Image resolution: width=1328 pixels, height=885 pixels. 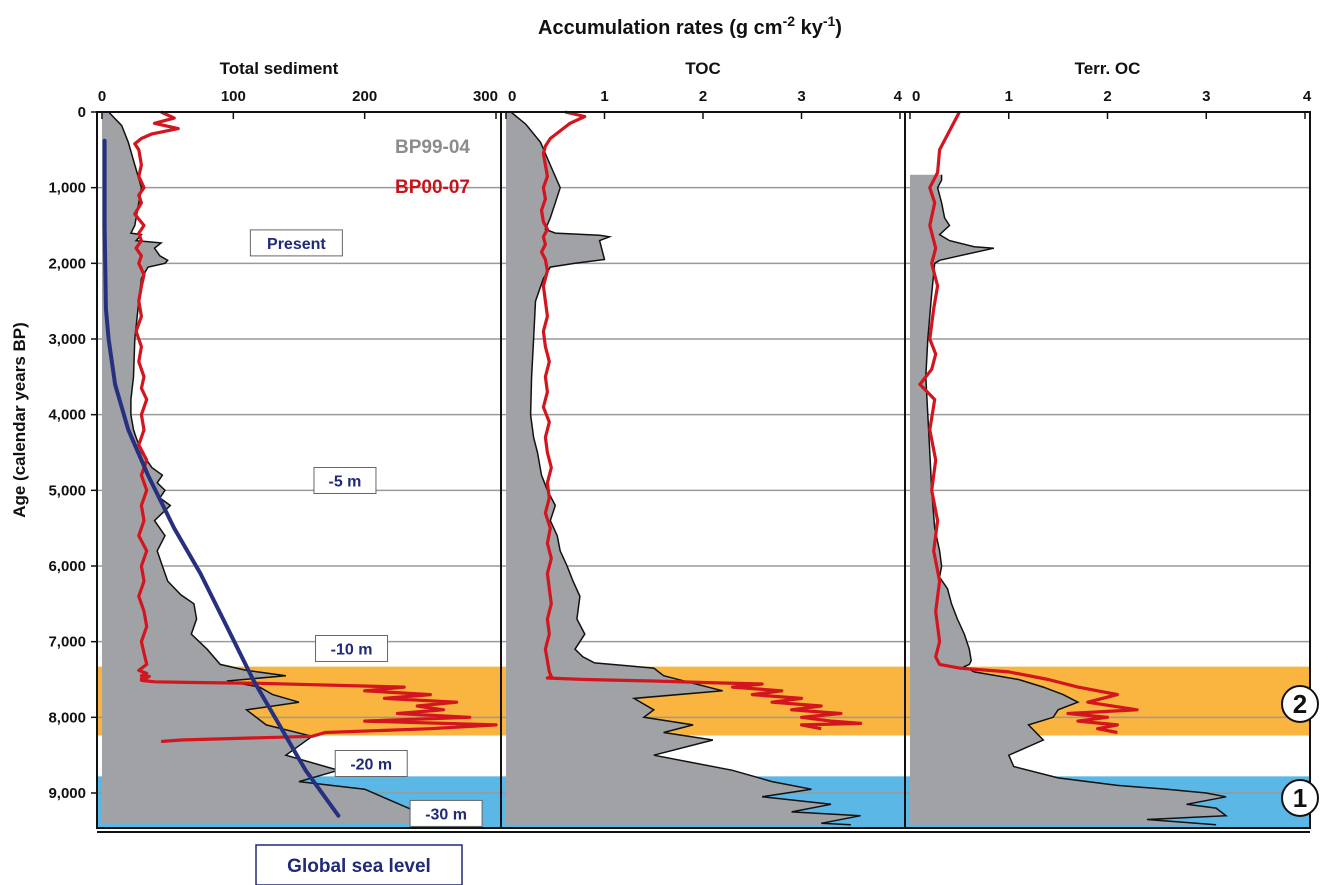 I want to click on y-tick-label-0: 0, so click(x=82, y=112).